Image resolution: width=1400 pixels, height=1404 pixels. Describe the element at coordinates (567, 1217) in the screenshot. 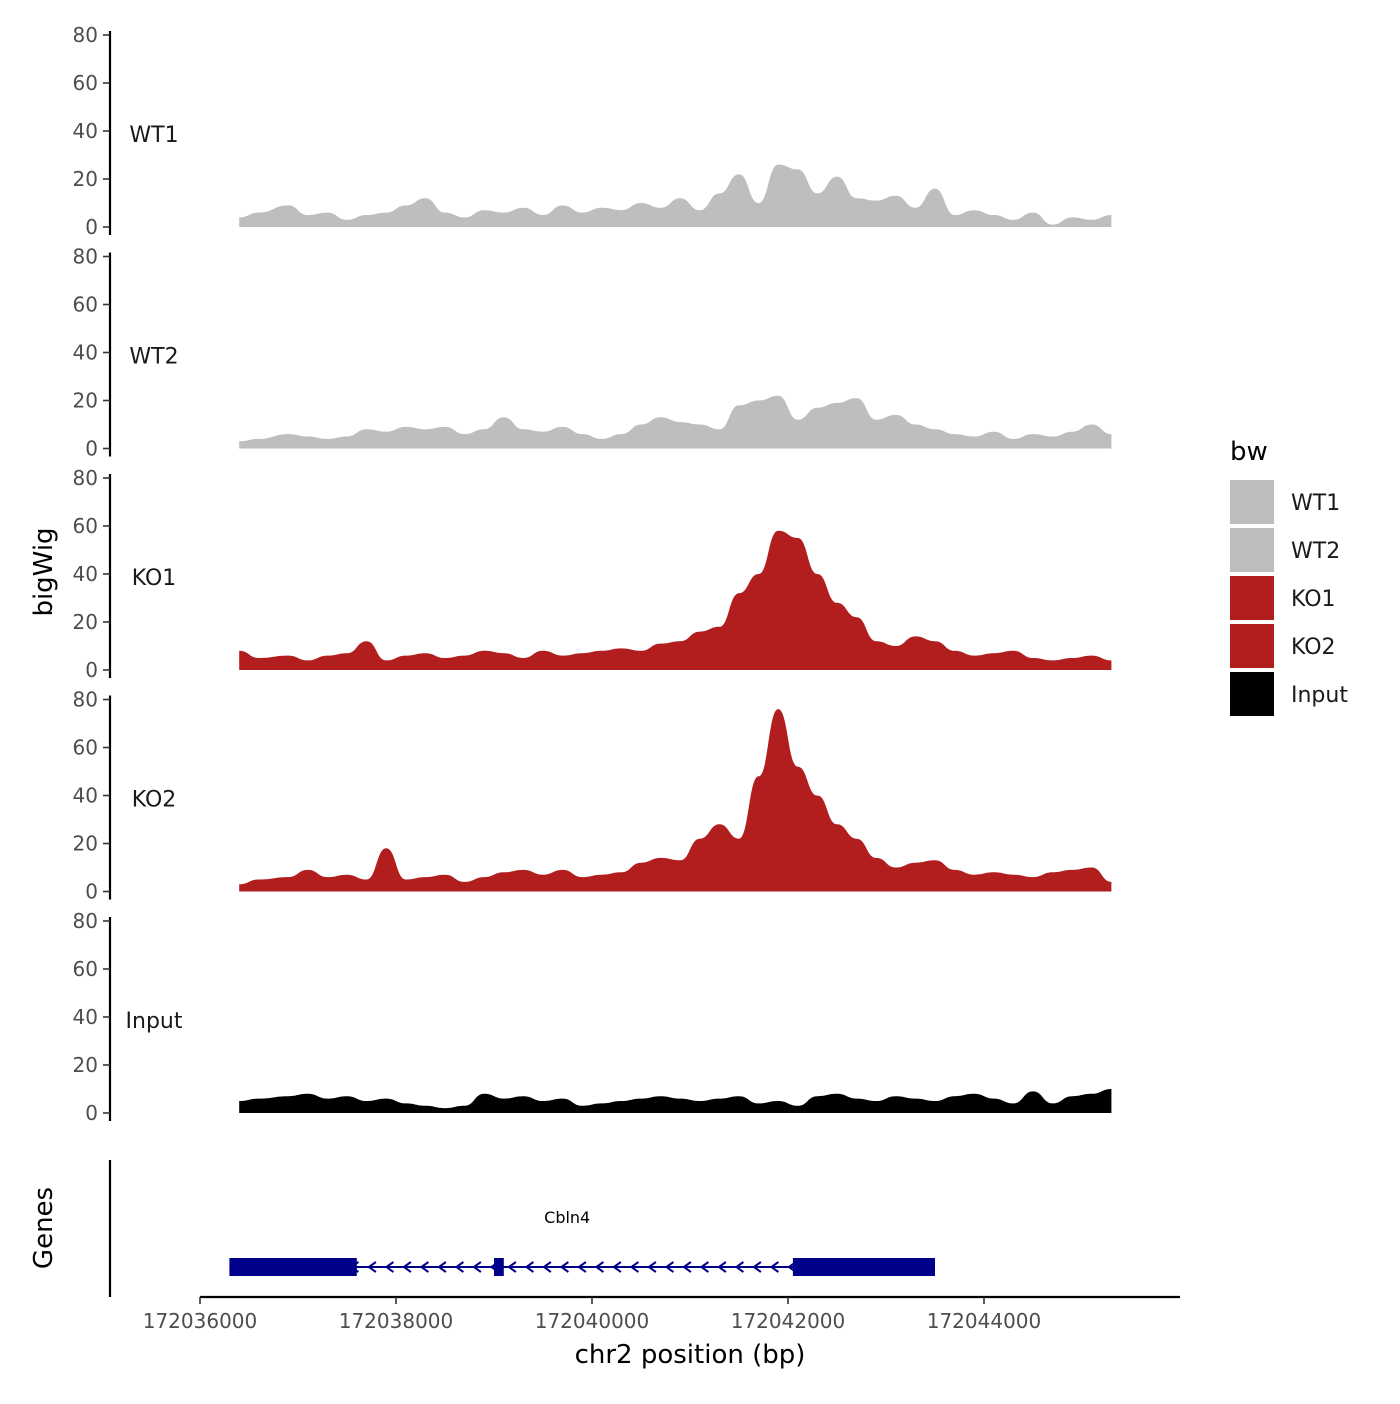

I see `gene-name-label: Cbln4` at that location.